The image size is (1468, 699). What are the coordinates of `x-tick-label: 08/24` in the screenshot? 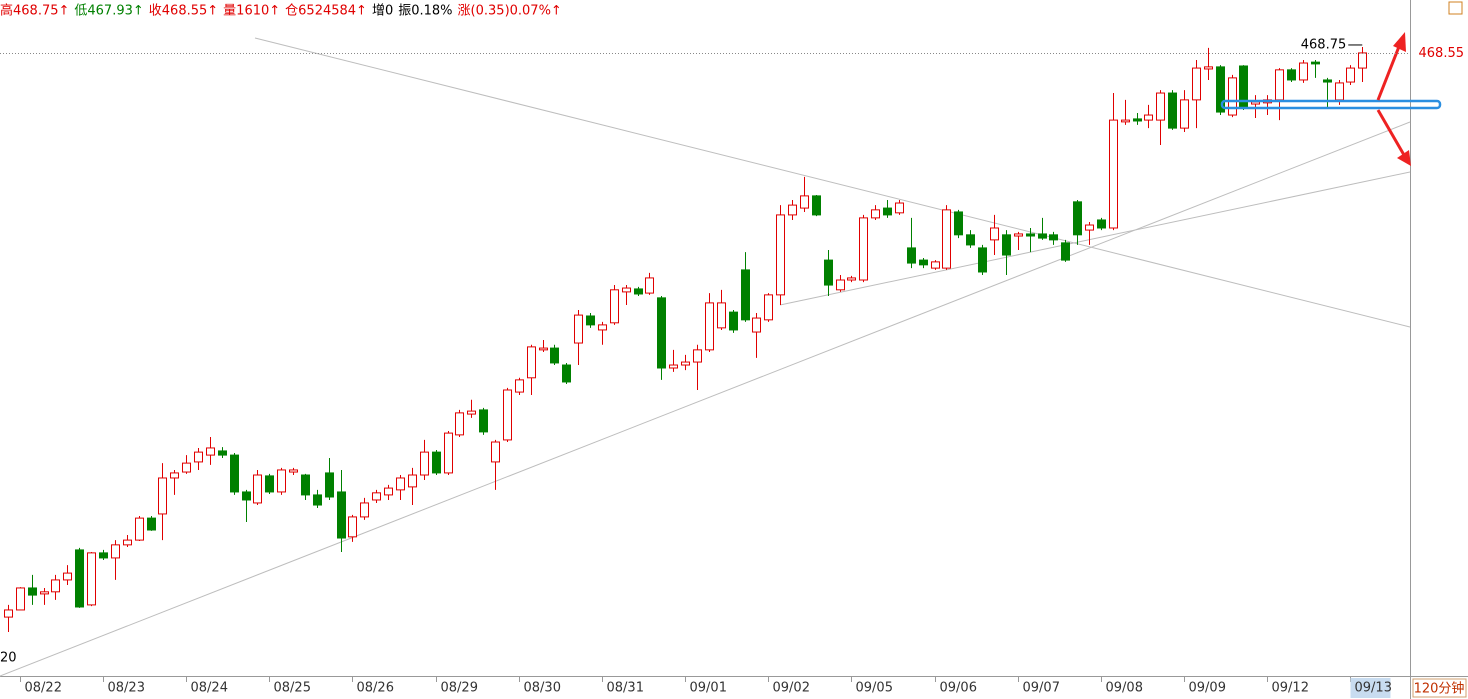 It's located at (209, 688).